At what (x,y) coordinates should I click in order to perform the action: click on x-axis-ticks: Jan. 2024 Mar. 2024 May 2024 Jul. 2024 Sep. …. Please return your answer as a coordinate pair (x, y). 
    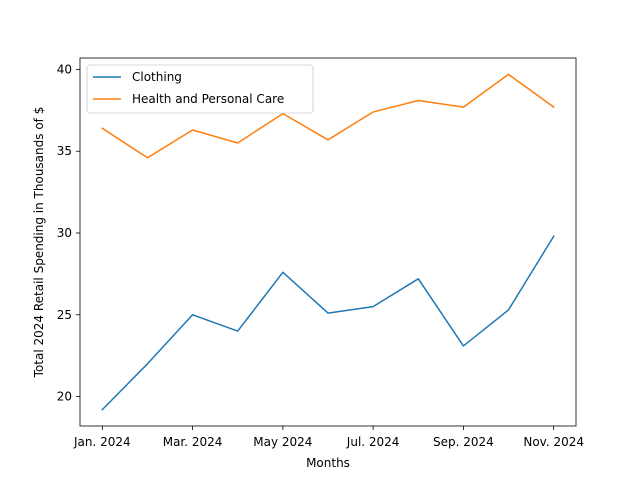
    Looking at the image, I should click on (328, 437).